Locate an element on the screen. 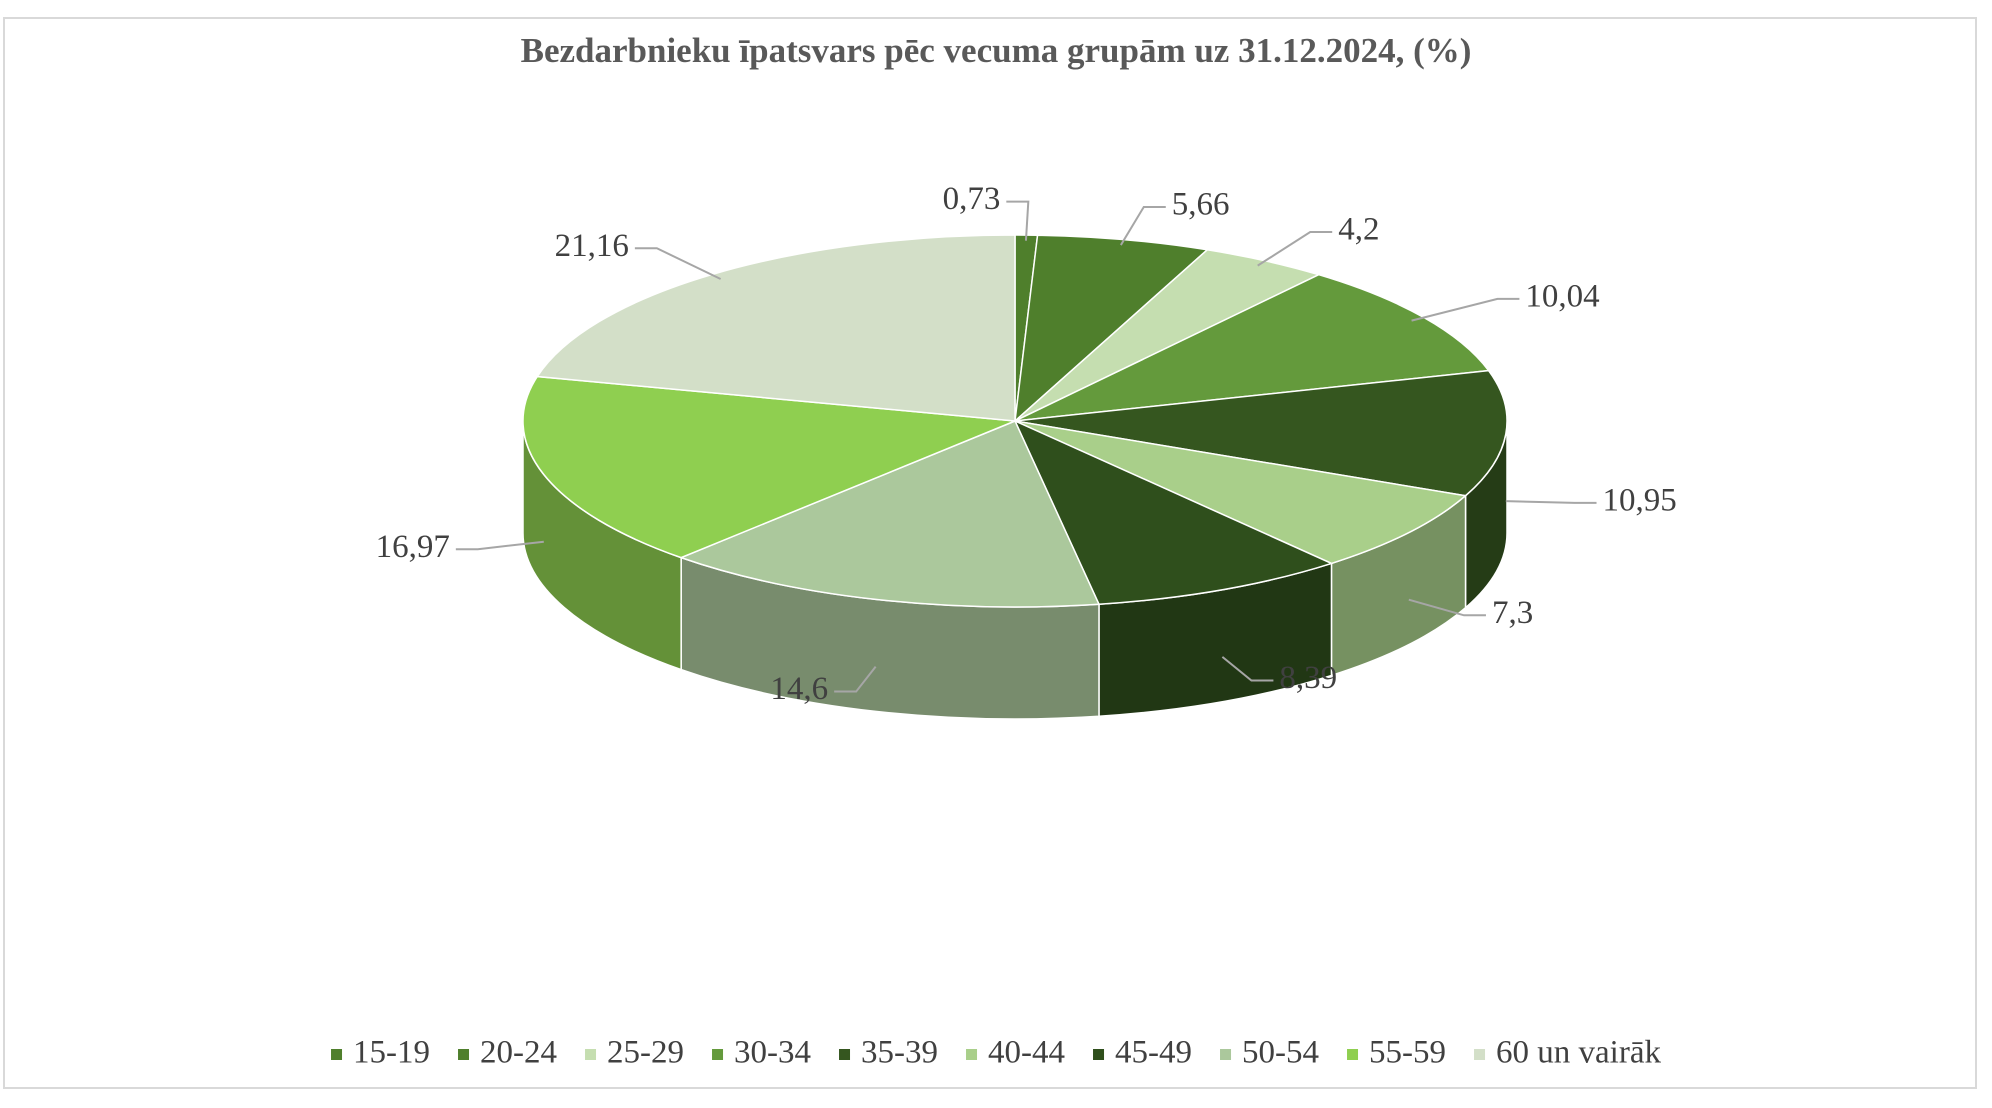  legend-label: 25-29 is located at coordinates (645, 1053).